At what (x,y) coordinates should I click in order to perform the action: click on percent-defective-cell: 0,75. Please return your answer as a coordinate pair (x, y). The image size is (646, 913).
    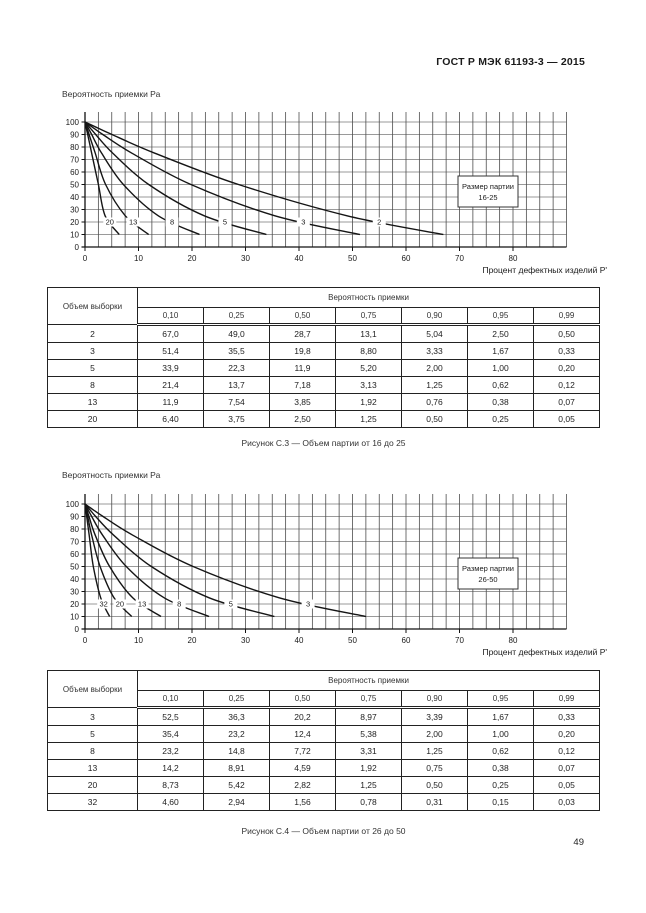
    Looking at the image, I should click on (434, 768).